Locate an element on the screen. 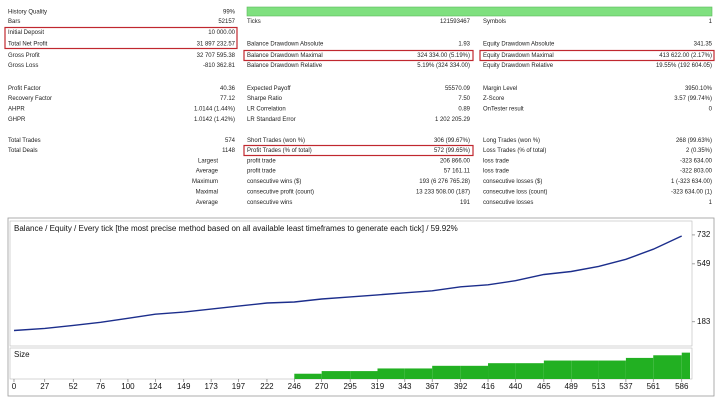 This screenshot has height=400, width=722. y-tick-label: 732 is located at coordinates (704, 234).